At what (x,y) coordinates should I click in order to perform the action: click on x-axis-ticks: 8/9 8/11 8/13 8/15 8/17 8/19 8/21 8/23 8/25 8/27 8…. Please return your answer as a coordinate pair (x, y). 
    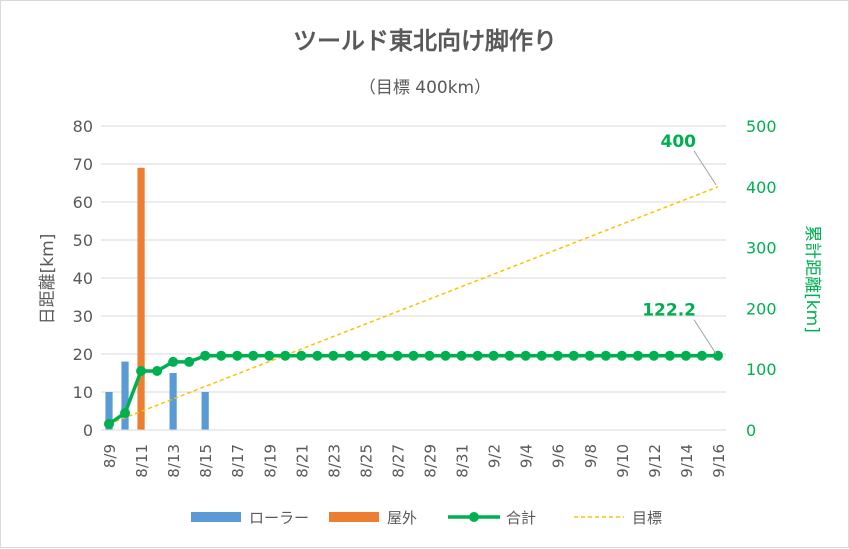
    Looking at the image, I should click on (414, 461).